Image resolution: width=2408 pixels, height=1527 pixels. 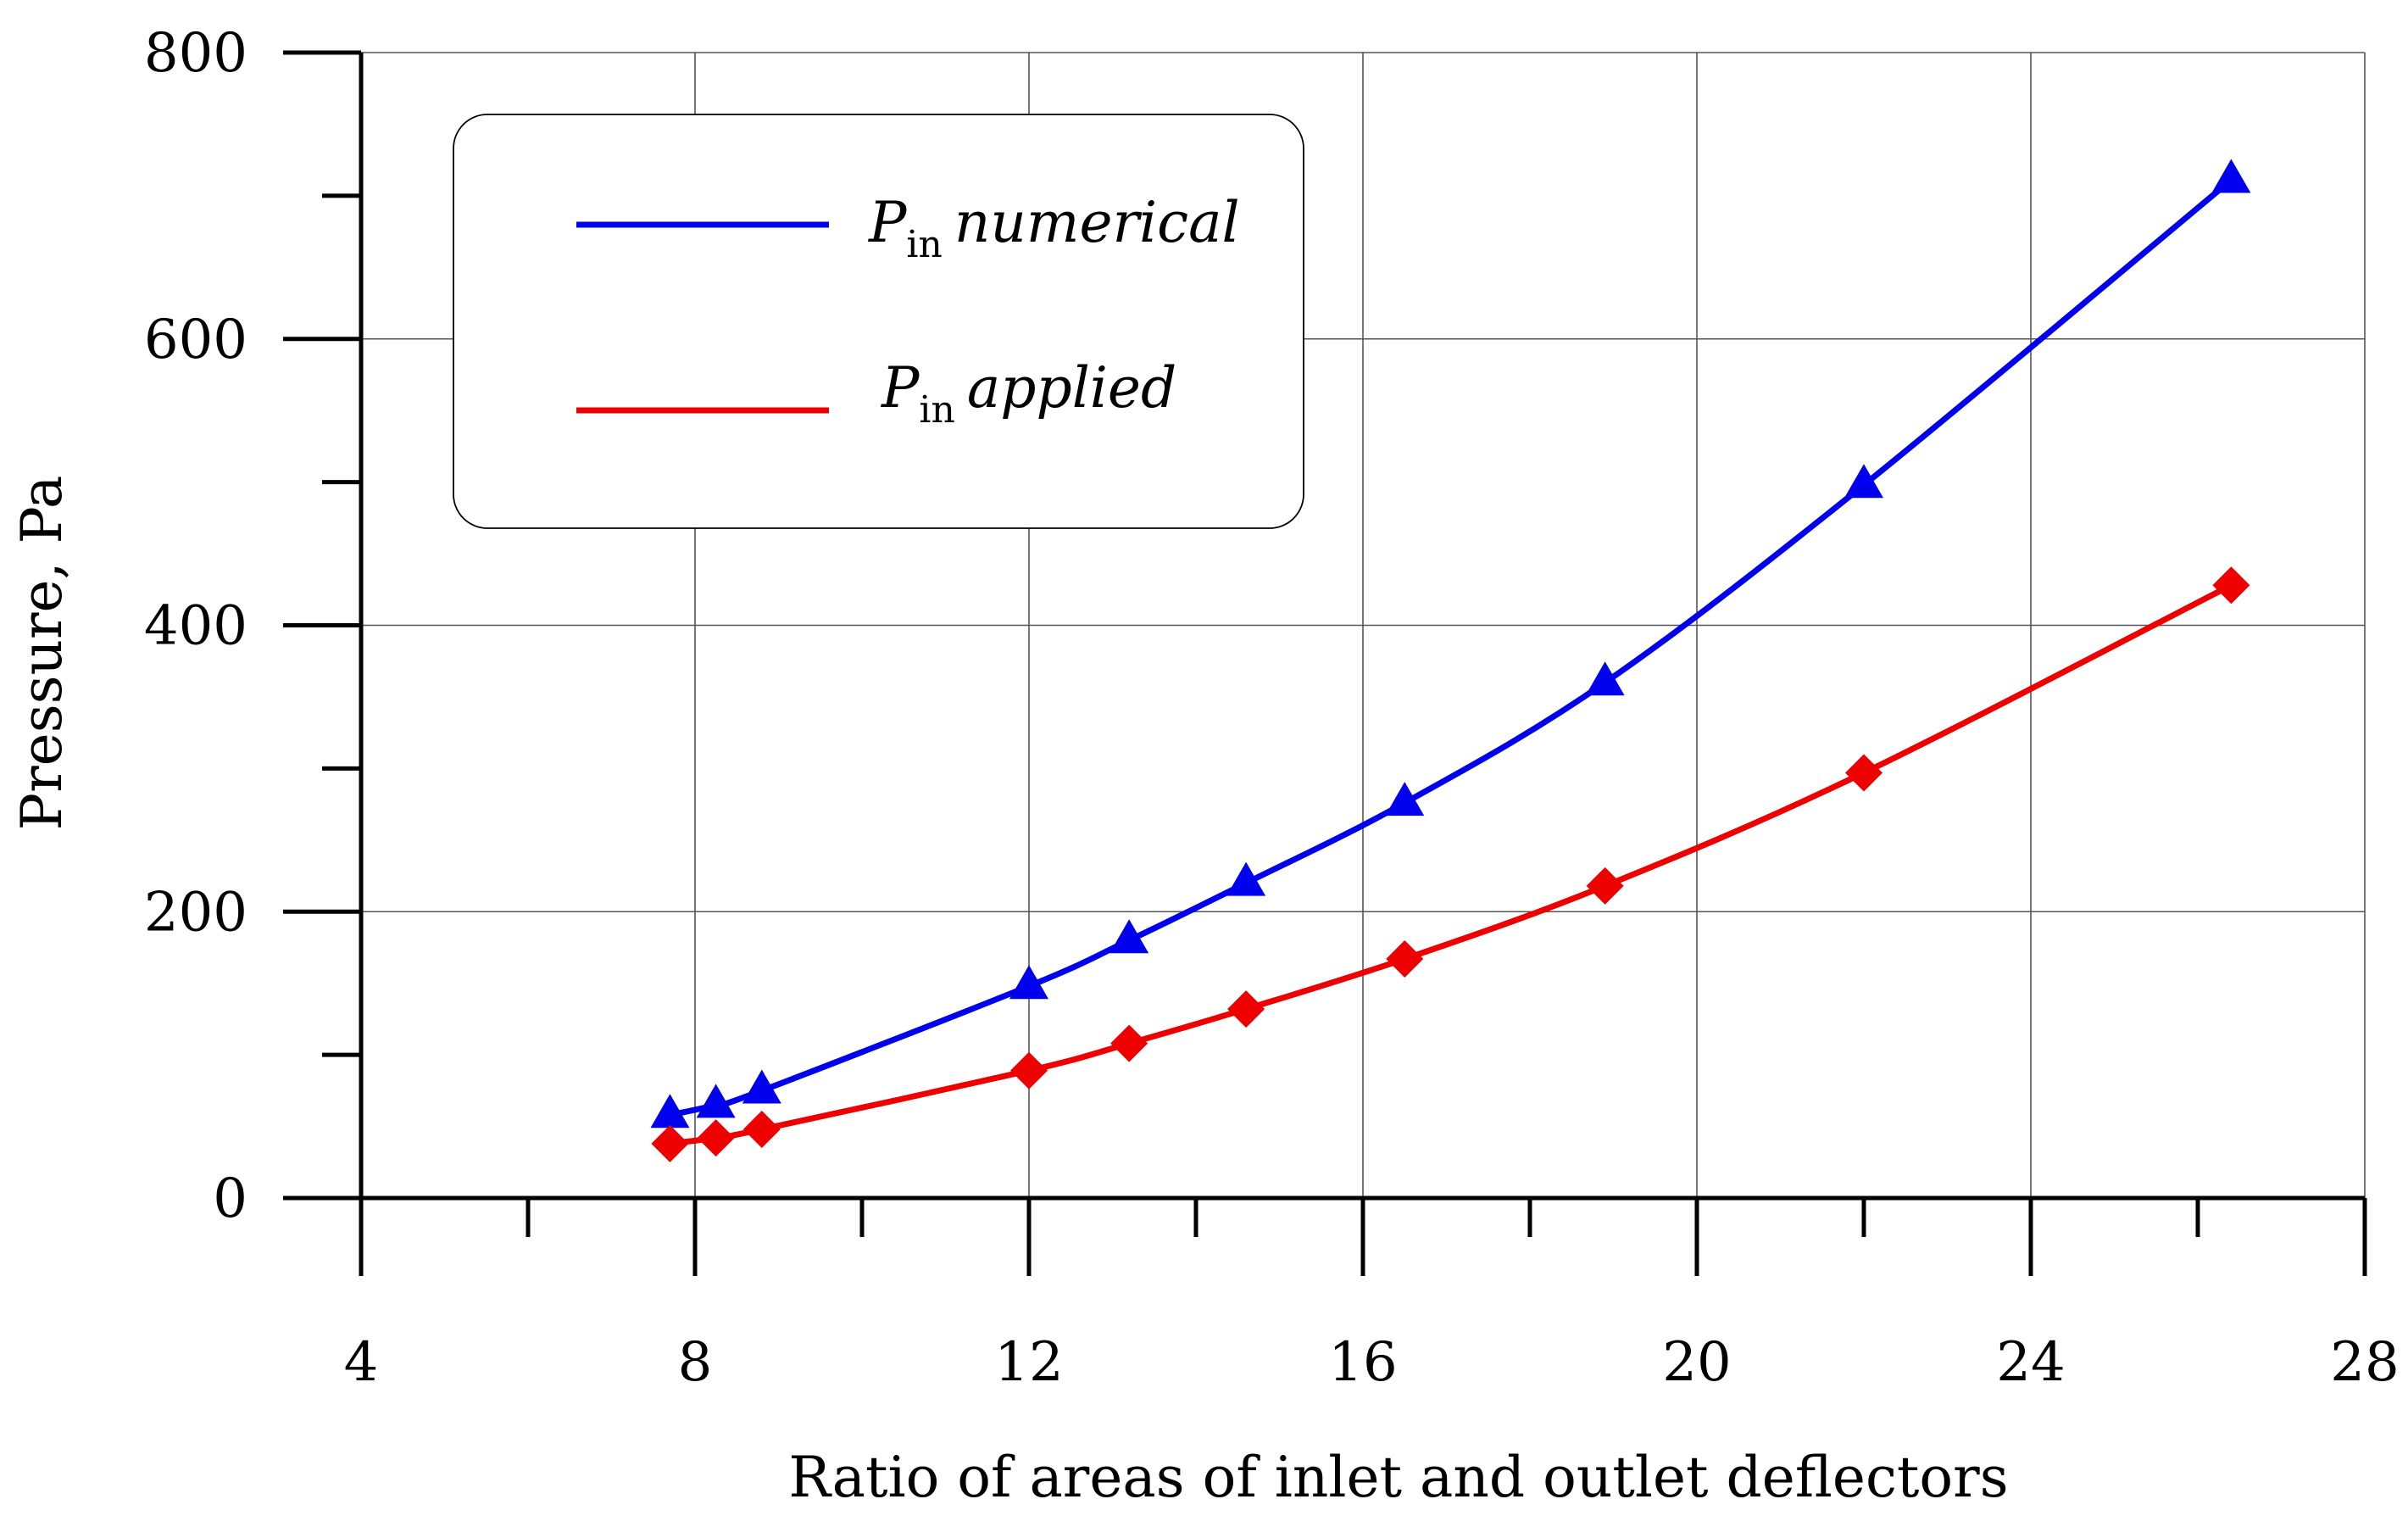 What do you see at coordinates (924, 244) in the screenshot?
I see `legend-numerical-sub: in` at bounding box center [924, 244].